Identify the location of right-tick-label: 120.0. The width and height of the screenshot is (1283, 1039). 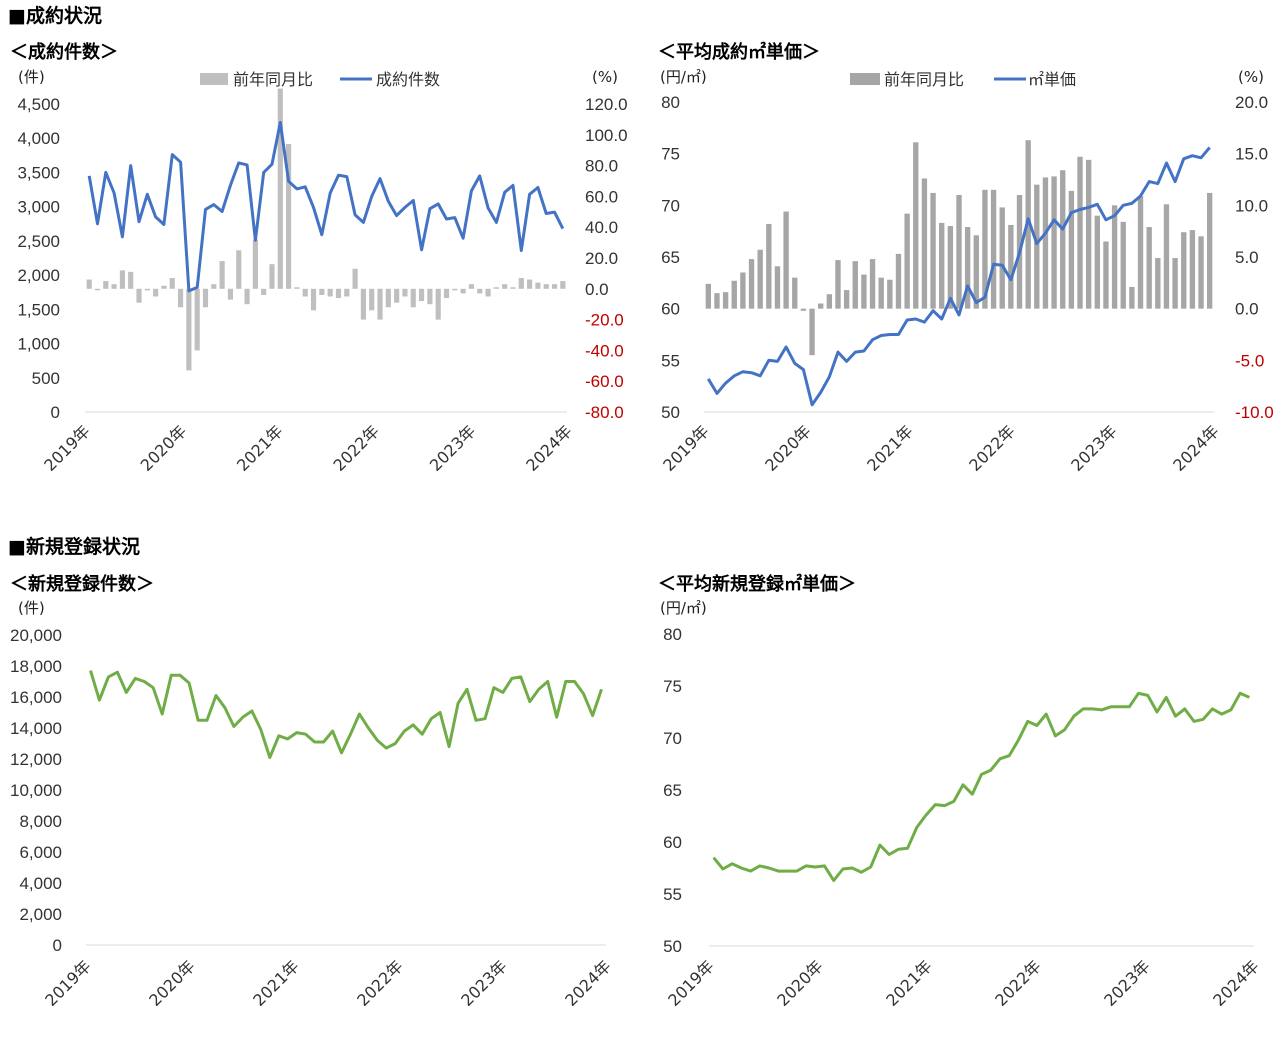
(606, 104).